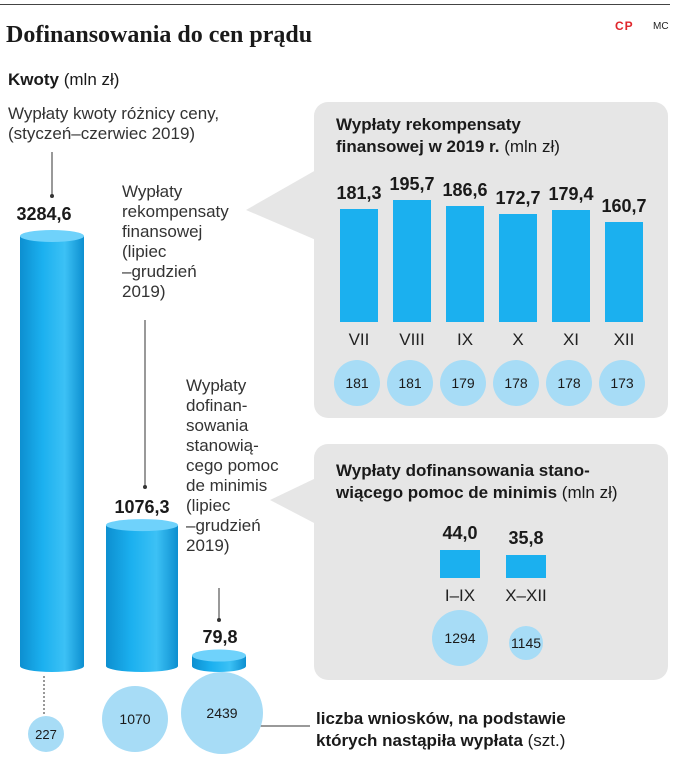 The width and height of the screenshot is (678, 760). I want to click on label-a-line2: (styczeń–czerwiec 2019), so click(102, 133).